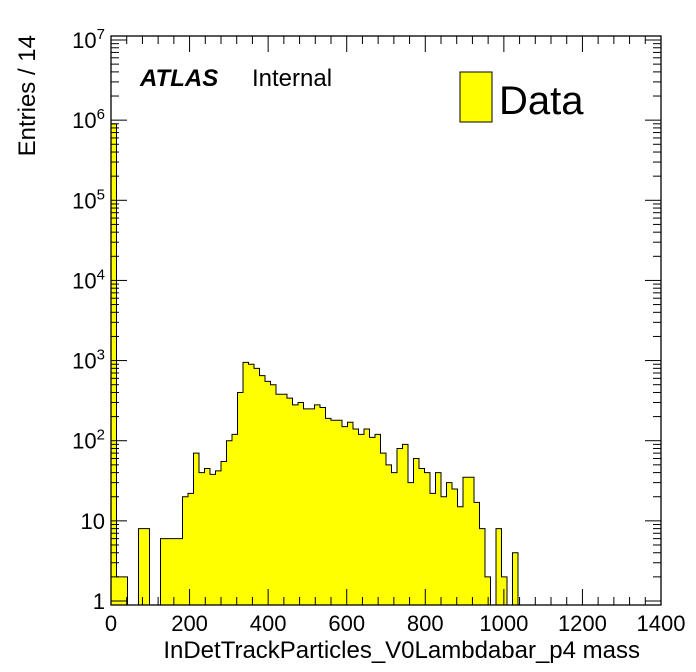 The width and height of the screenshot is (696, 672). I want to click on legend-swatch, so click(476, 97).